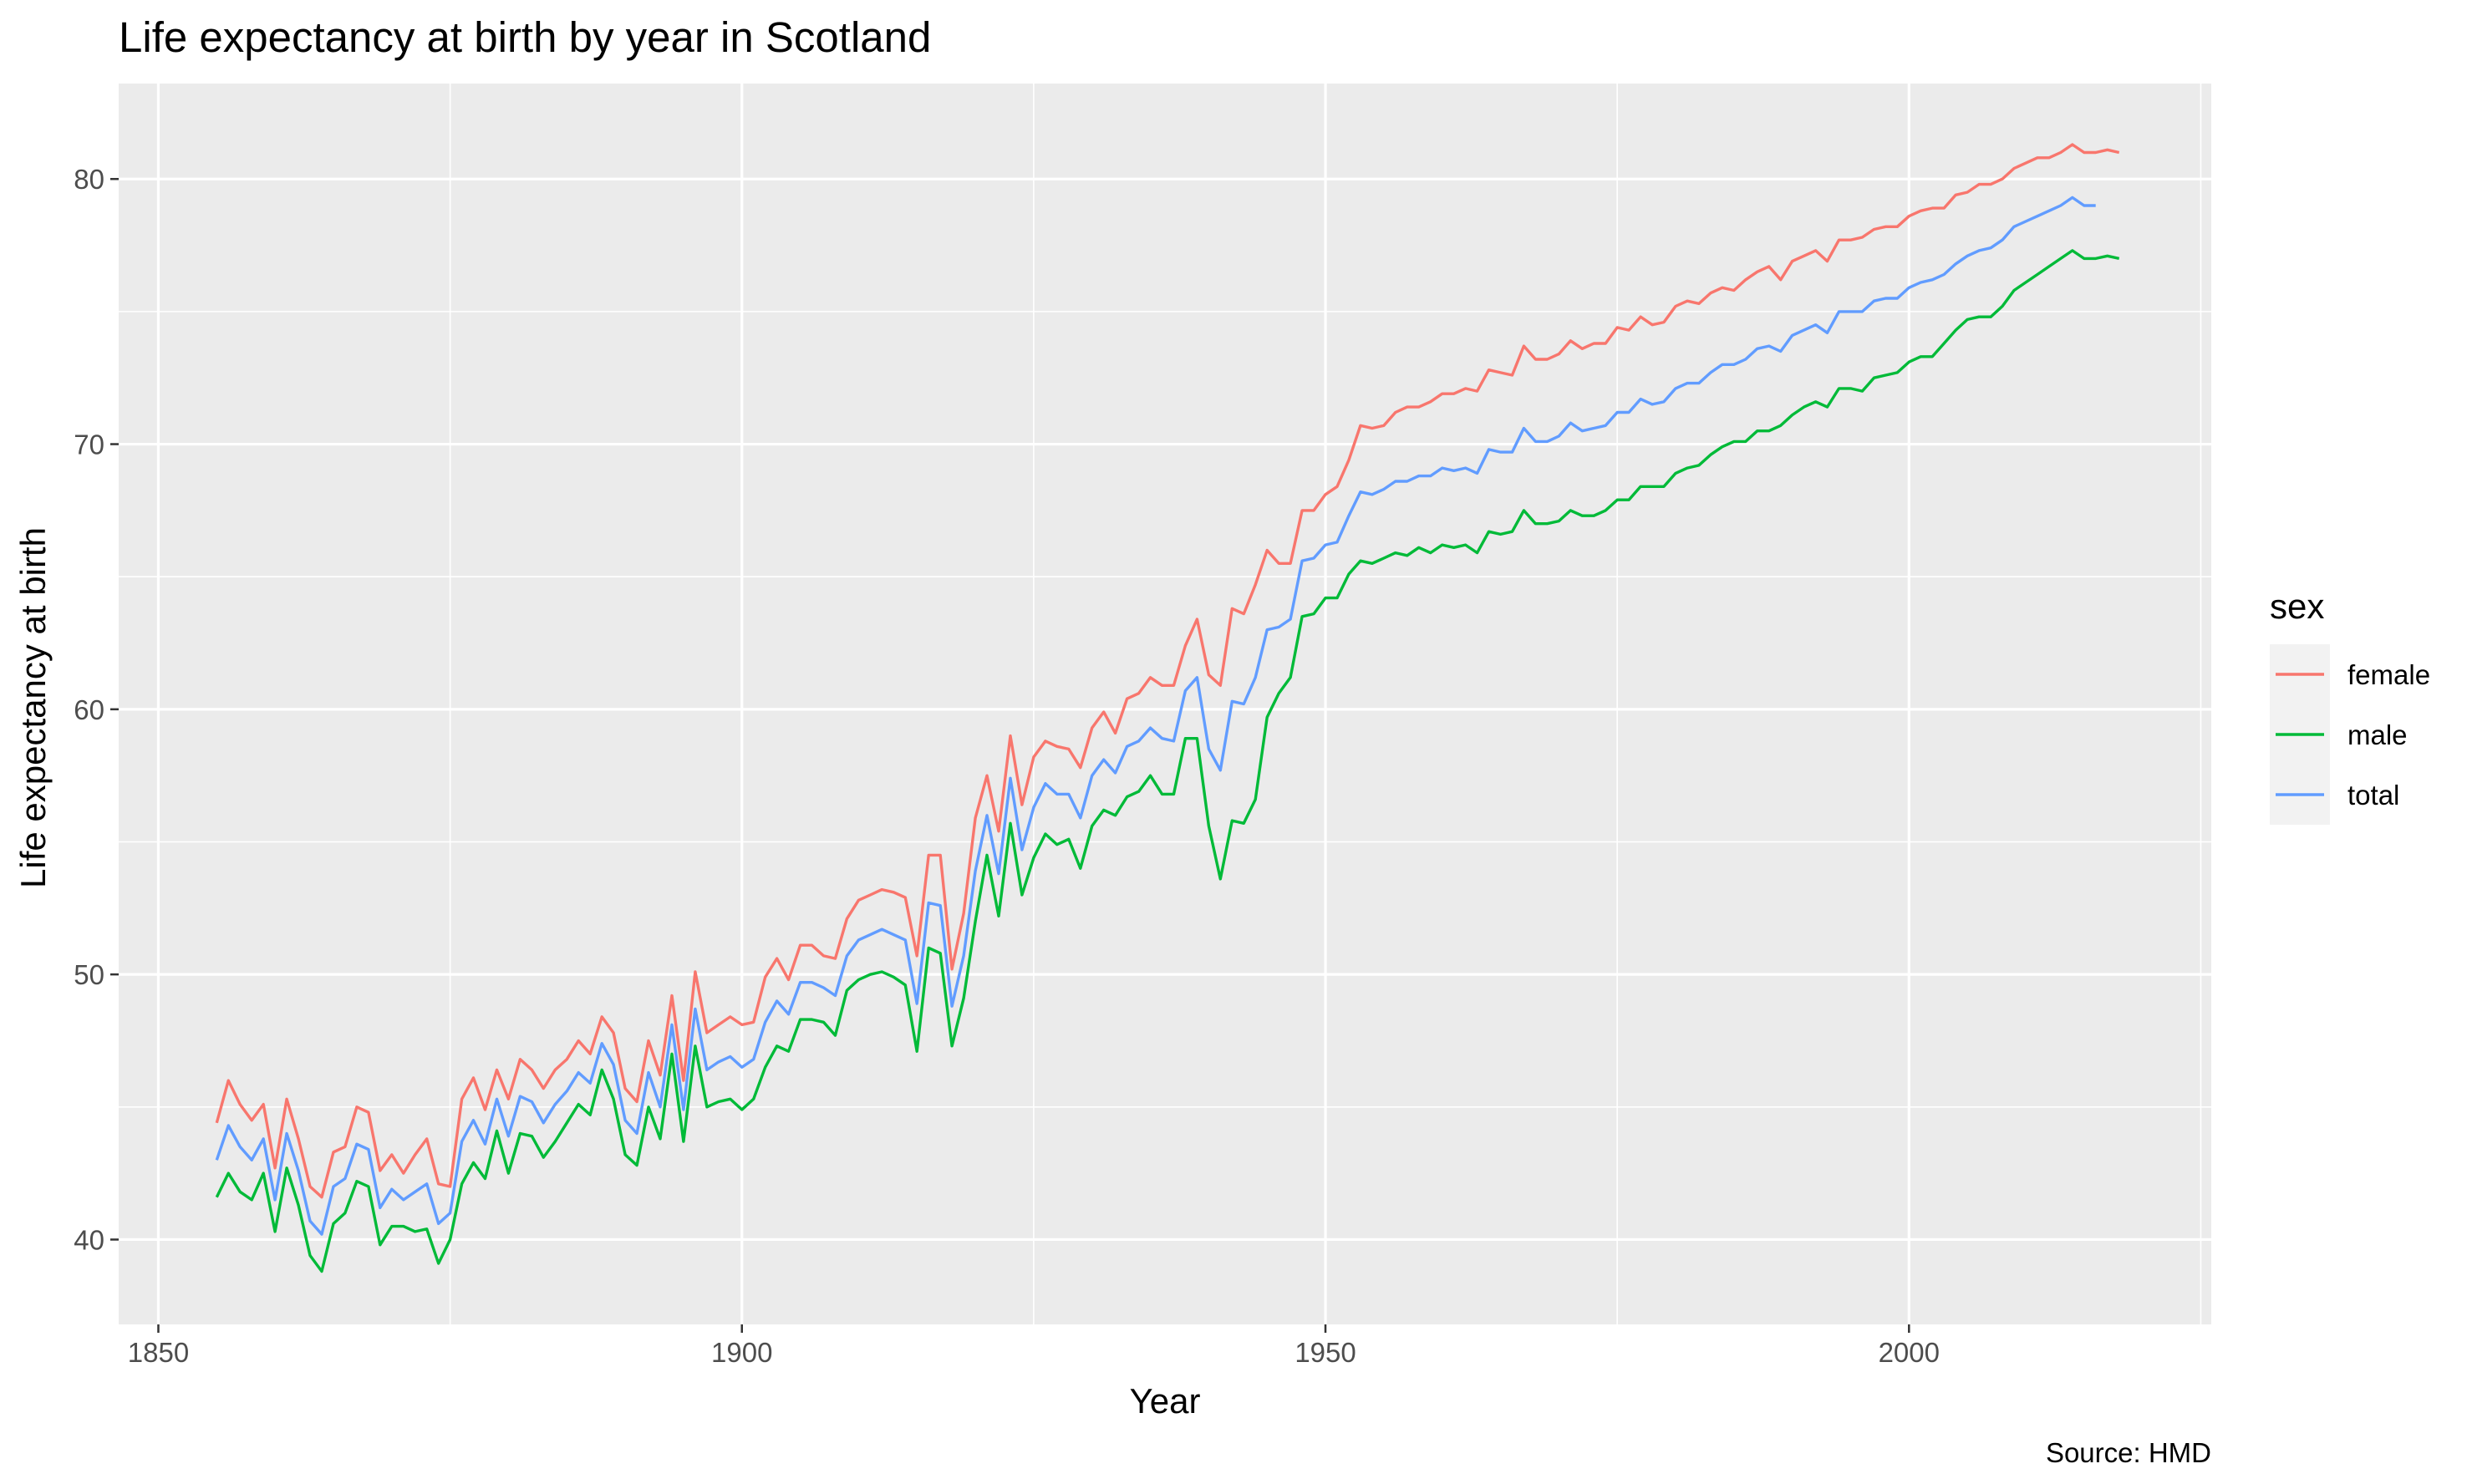 Image resolution: width=2467 pixels, height=1484 pixels. I want to click on legend-label-male: male, so click(2377, 734).